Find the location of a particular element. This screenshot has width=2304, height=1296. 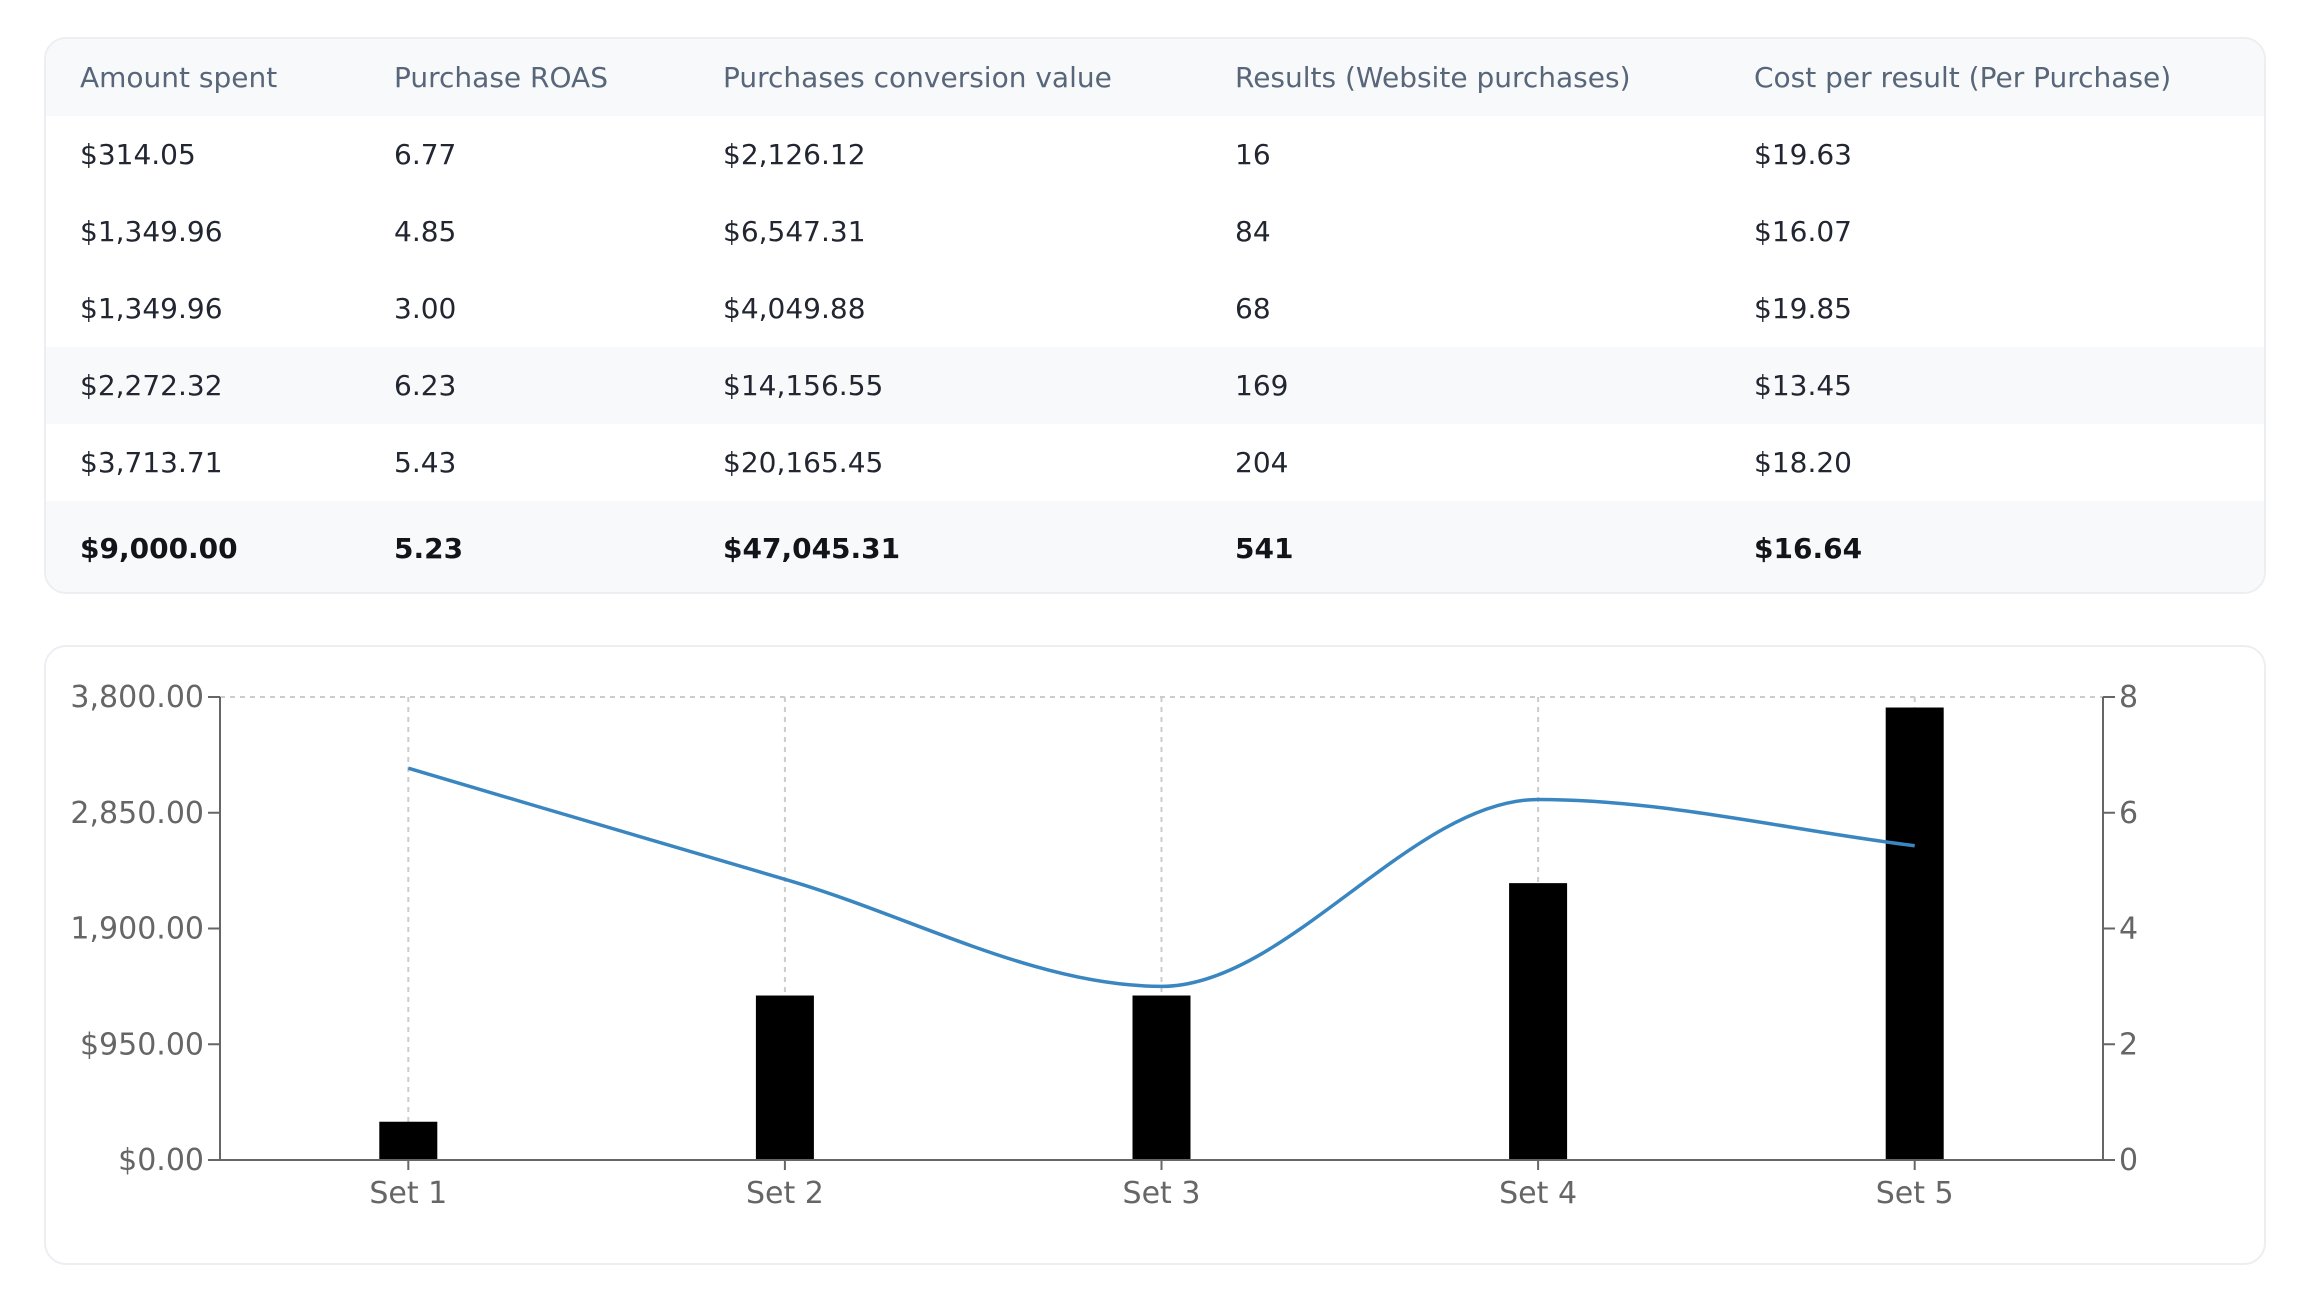

x-tick-label: Set 5 is located at coordinates (1915, 1193).